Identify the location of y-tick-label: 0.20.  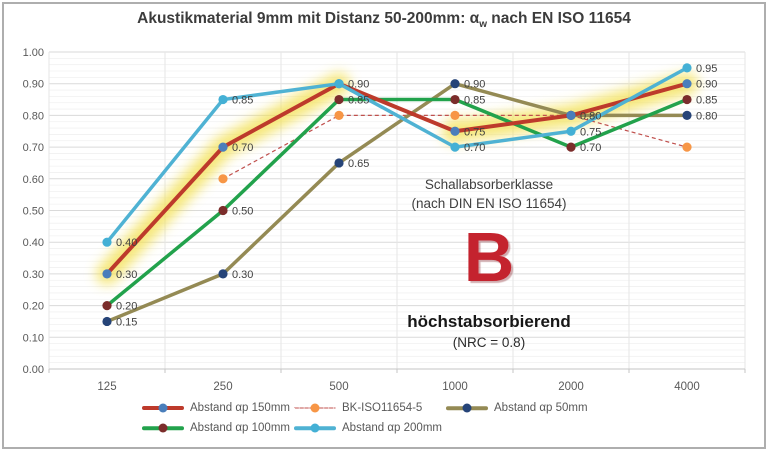
(33, 307).